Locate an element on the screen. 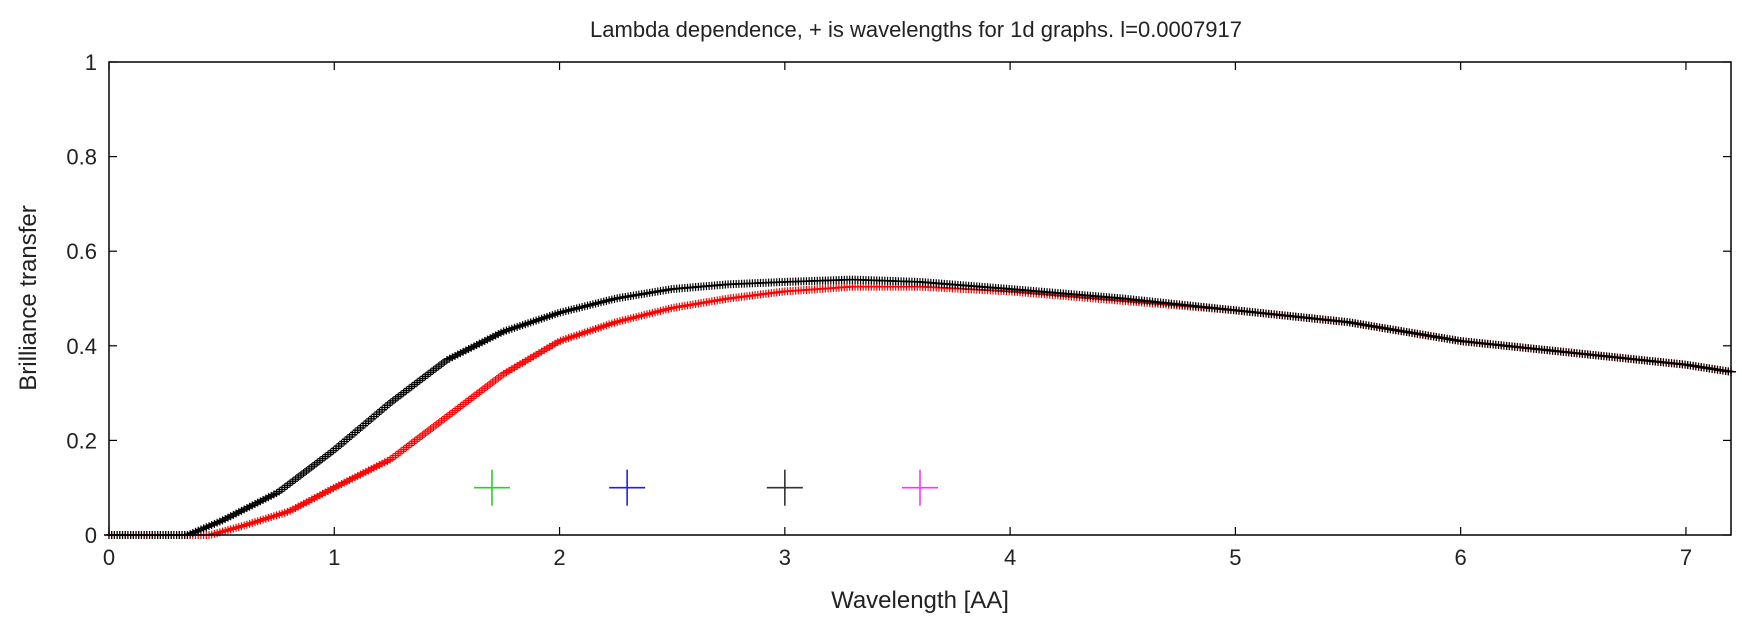 The image size is (1742, 623). x-tick-label: 0 is located at coordinates (109, 557).